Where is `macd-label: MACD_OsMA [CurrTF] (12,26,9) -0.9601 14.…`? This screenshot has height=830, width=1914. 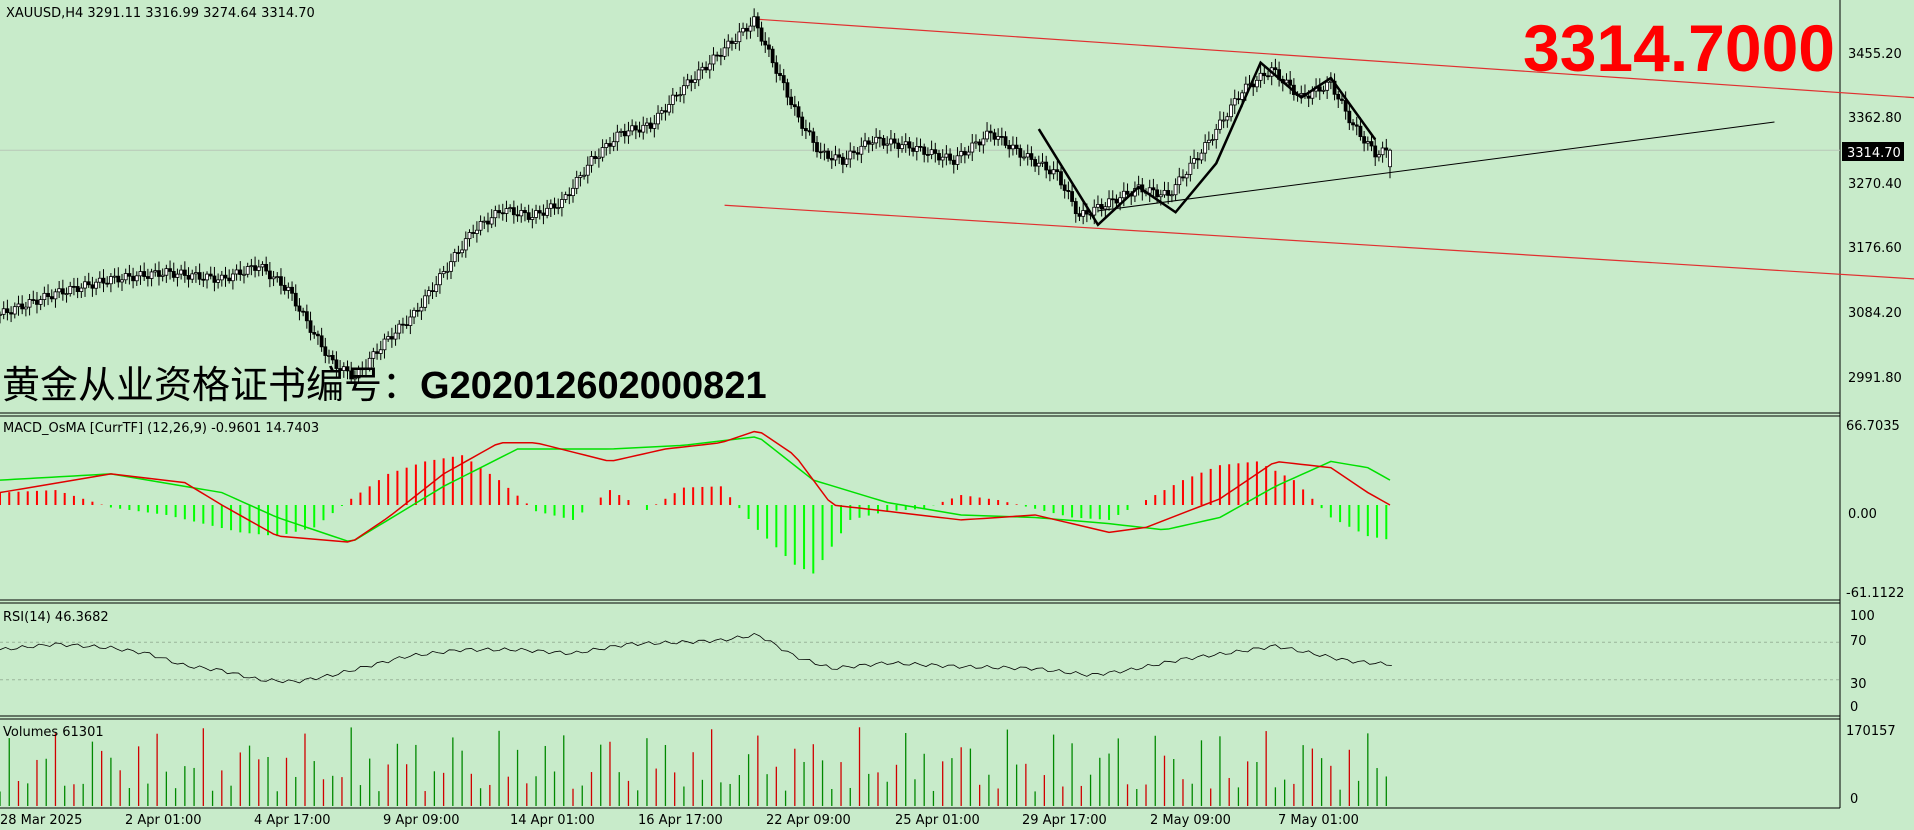 macd-label: MACD_OsMA [CurrTF] (12,26,9) -0.9601 14.… is located at coordinates (161, 428).